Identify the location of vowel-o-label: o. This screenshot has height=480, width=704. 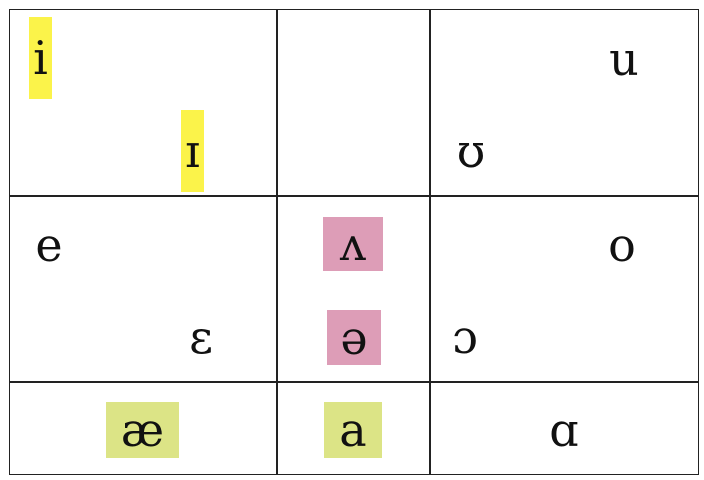
(622, 245).